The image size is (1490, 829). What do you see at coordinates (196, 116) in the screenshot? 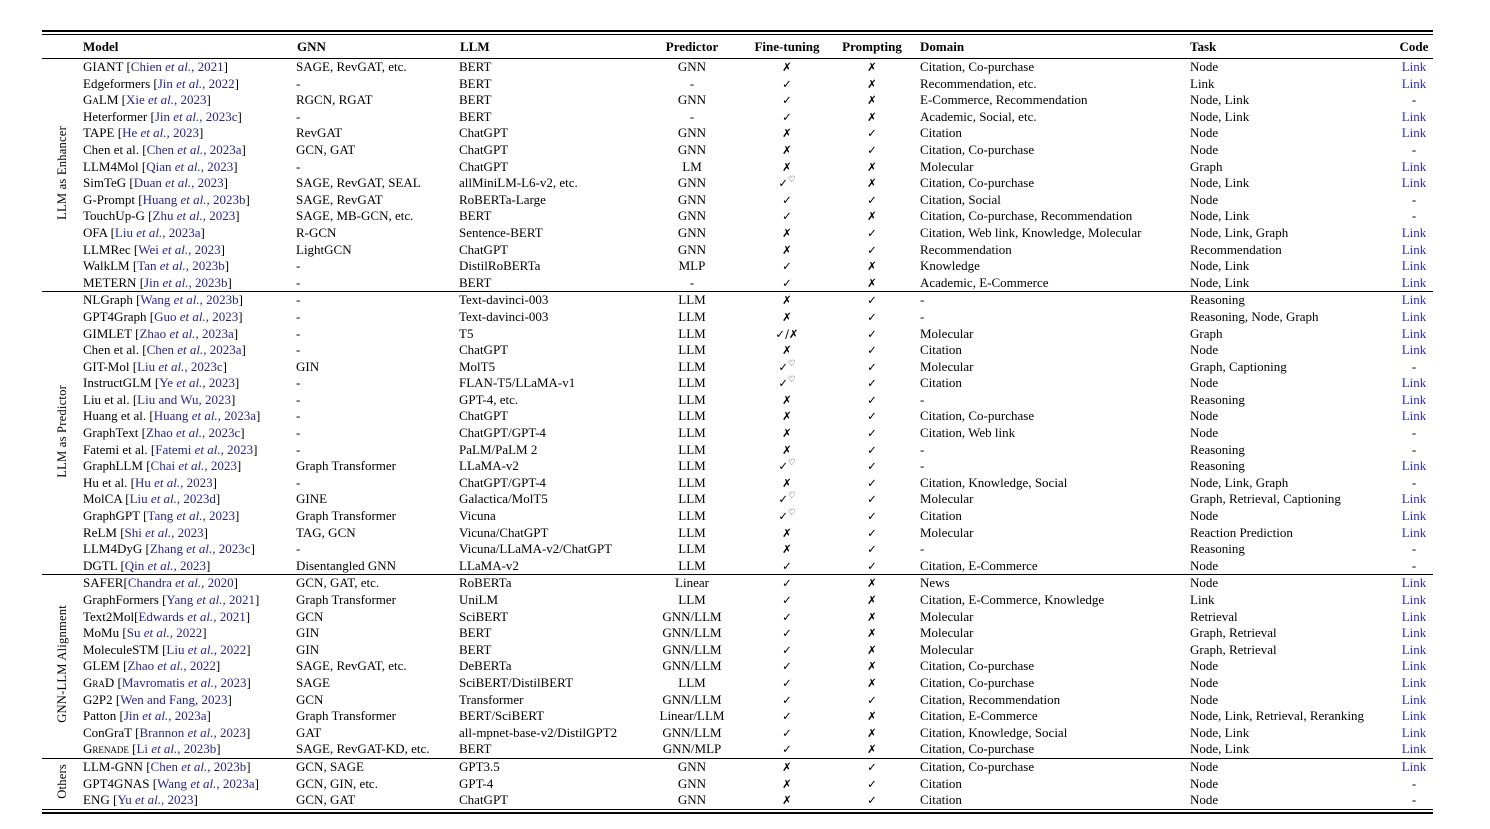
I see `citation-link: Jin et al., 2023c` at bounding box center [196, 116].